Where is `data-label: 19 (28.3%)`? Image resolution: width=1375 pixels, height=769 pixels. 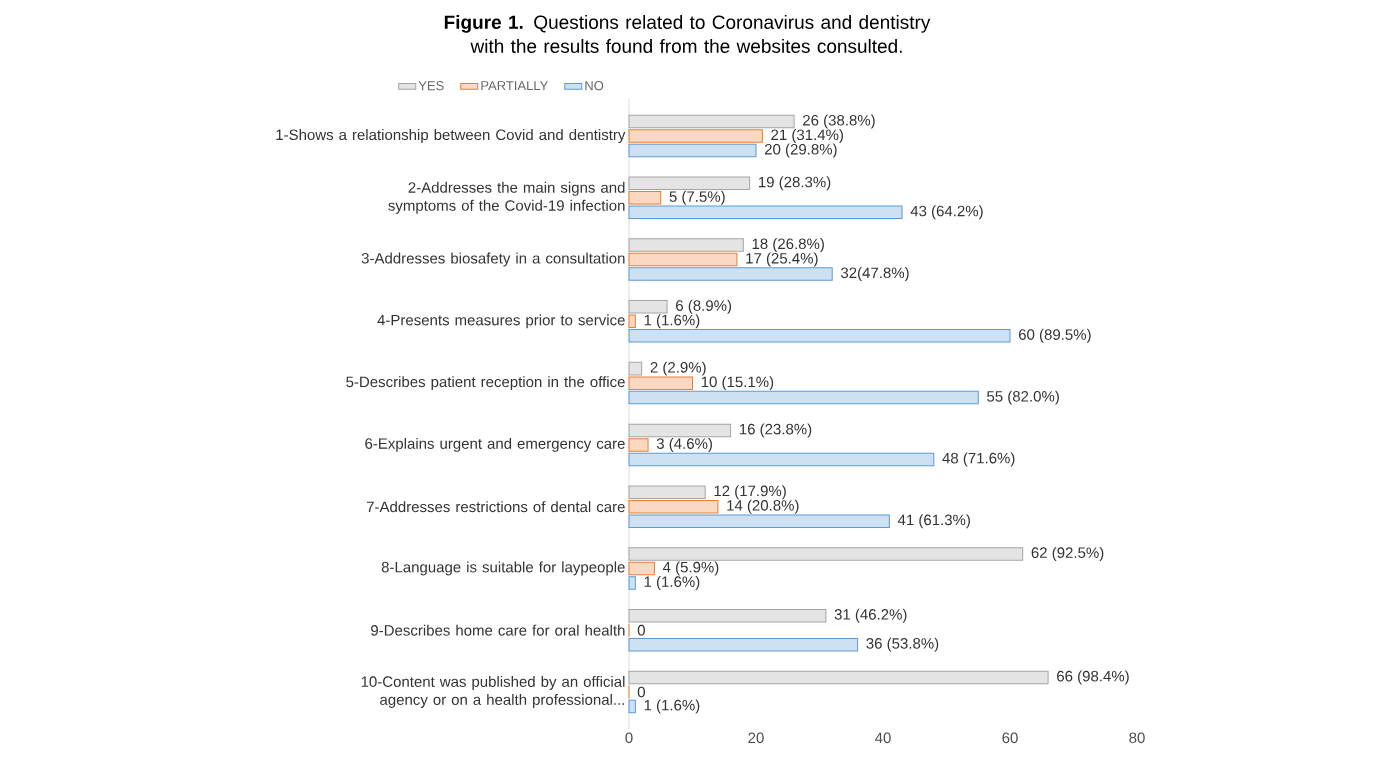
data-label: 19 (28.3%) is located at coordinates (795, 183).